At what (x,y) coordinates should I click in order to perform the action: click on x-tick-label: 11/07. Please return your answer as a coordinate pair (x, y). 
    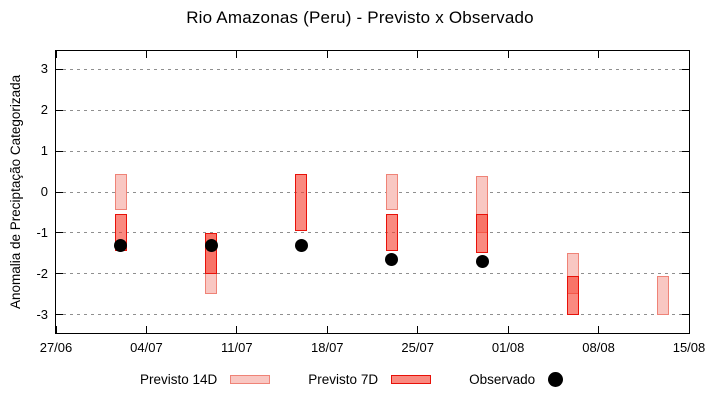
    Looking at the image, I should click on (237, 347).